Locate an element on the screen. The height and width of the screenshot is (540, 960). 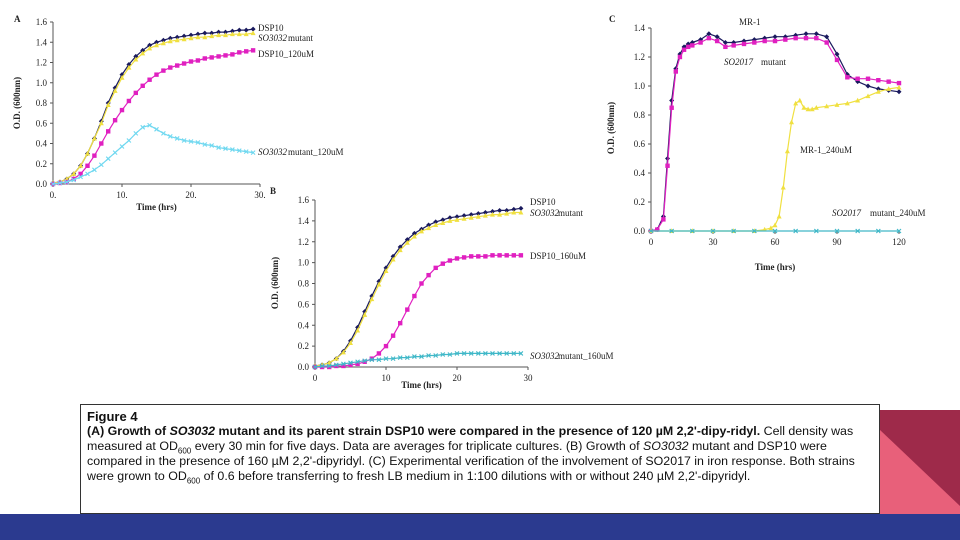
y-tick-label: 0.4 is located at coordinates (640, 173).